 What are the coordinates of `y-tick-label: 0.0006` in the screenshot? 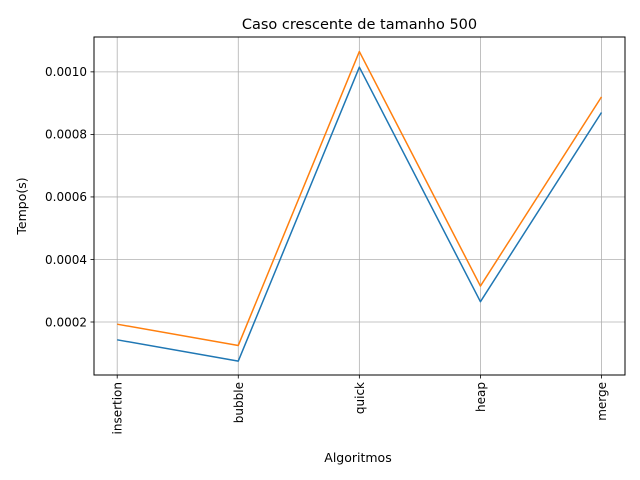 It's located at (66, 197).